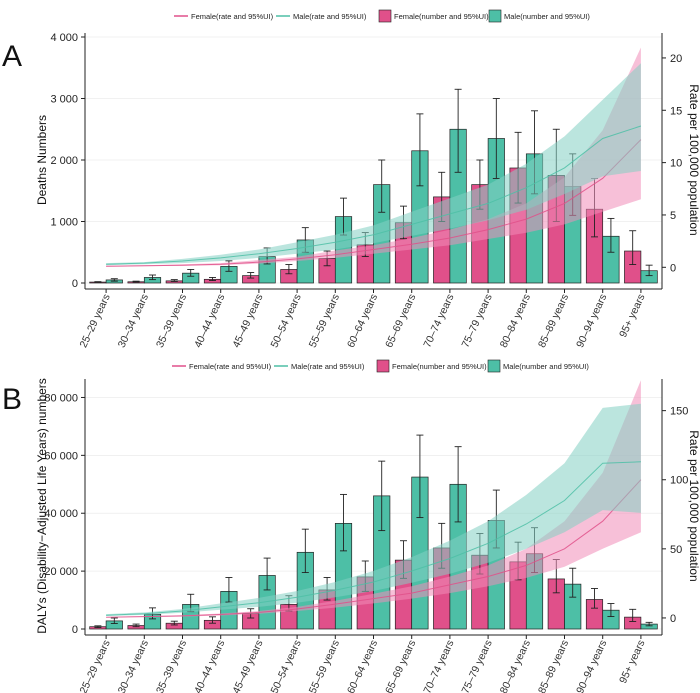 The height and width of the screenshot is (693, 700). What do you see at coordinates (61, 456) in the screenshot?
I see `y-tick-label: 60 000` at bounding box center [61, 456].